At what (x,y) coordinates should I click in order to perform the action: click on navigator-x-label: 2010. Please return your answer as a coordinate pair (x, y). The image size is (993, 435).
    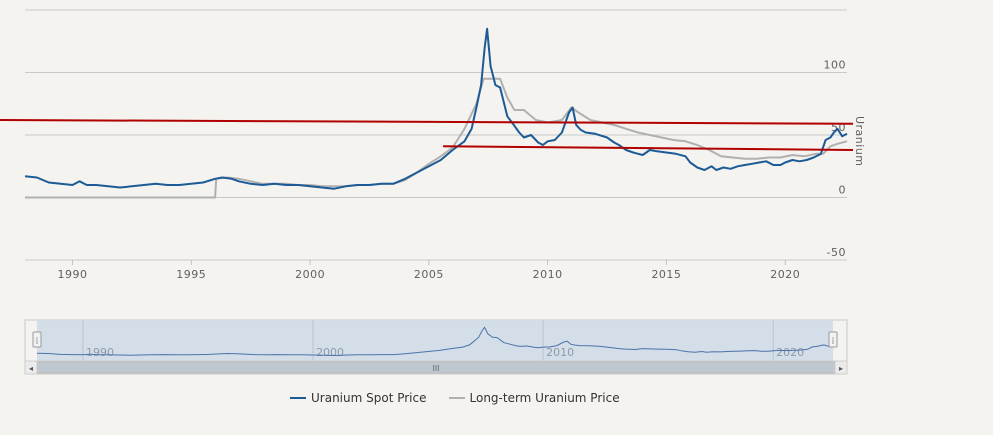
    Looking at the image, I should click on (560, 352).